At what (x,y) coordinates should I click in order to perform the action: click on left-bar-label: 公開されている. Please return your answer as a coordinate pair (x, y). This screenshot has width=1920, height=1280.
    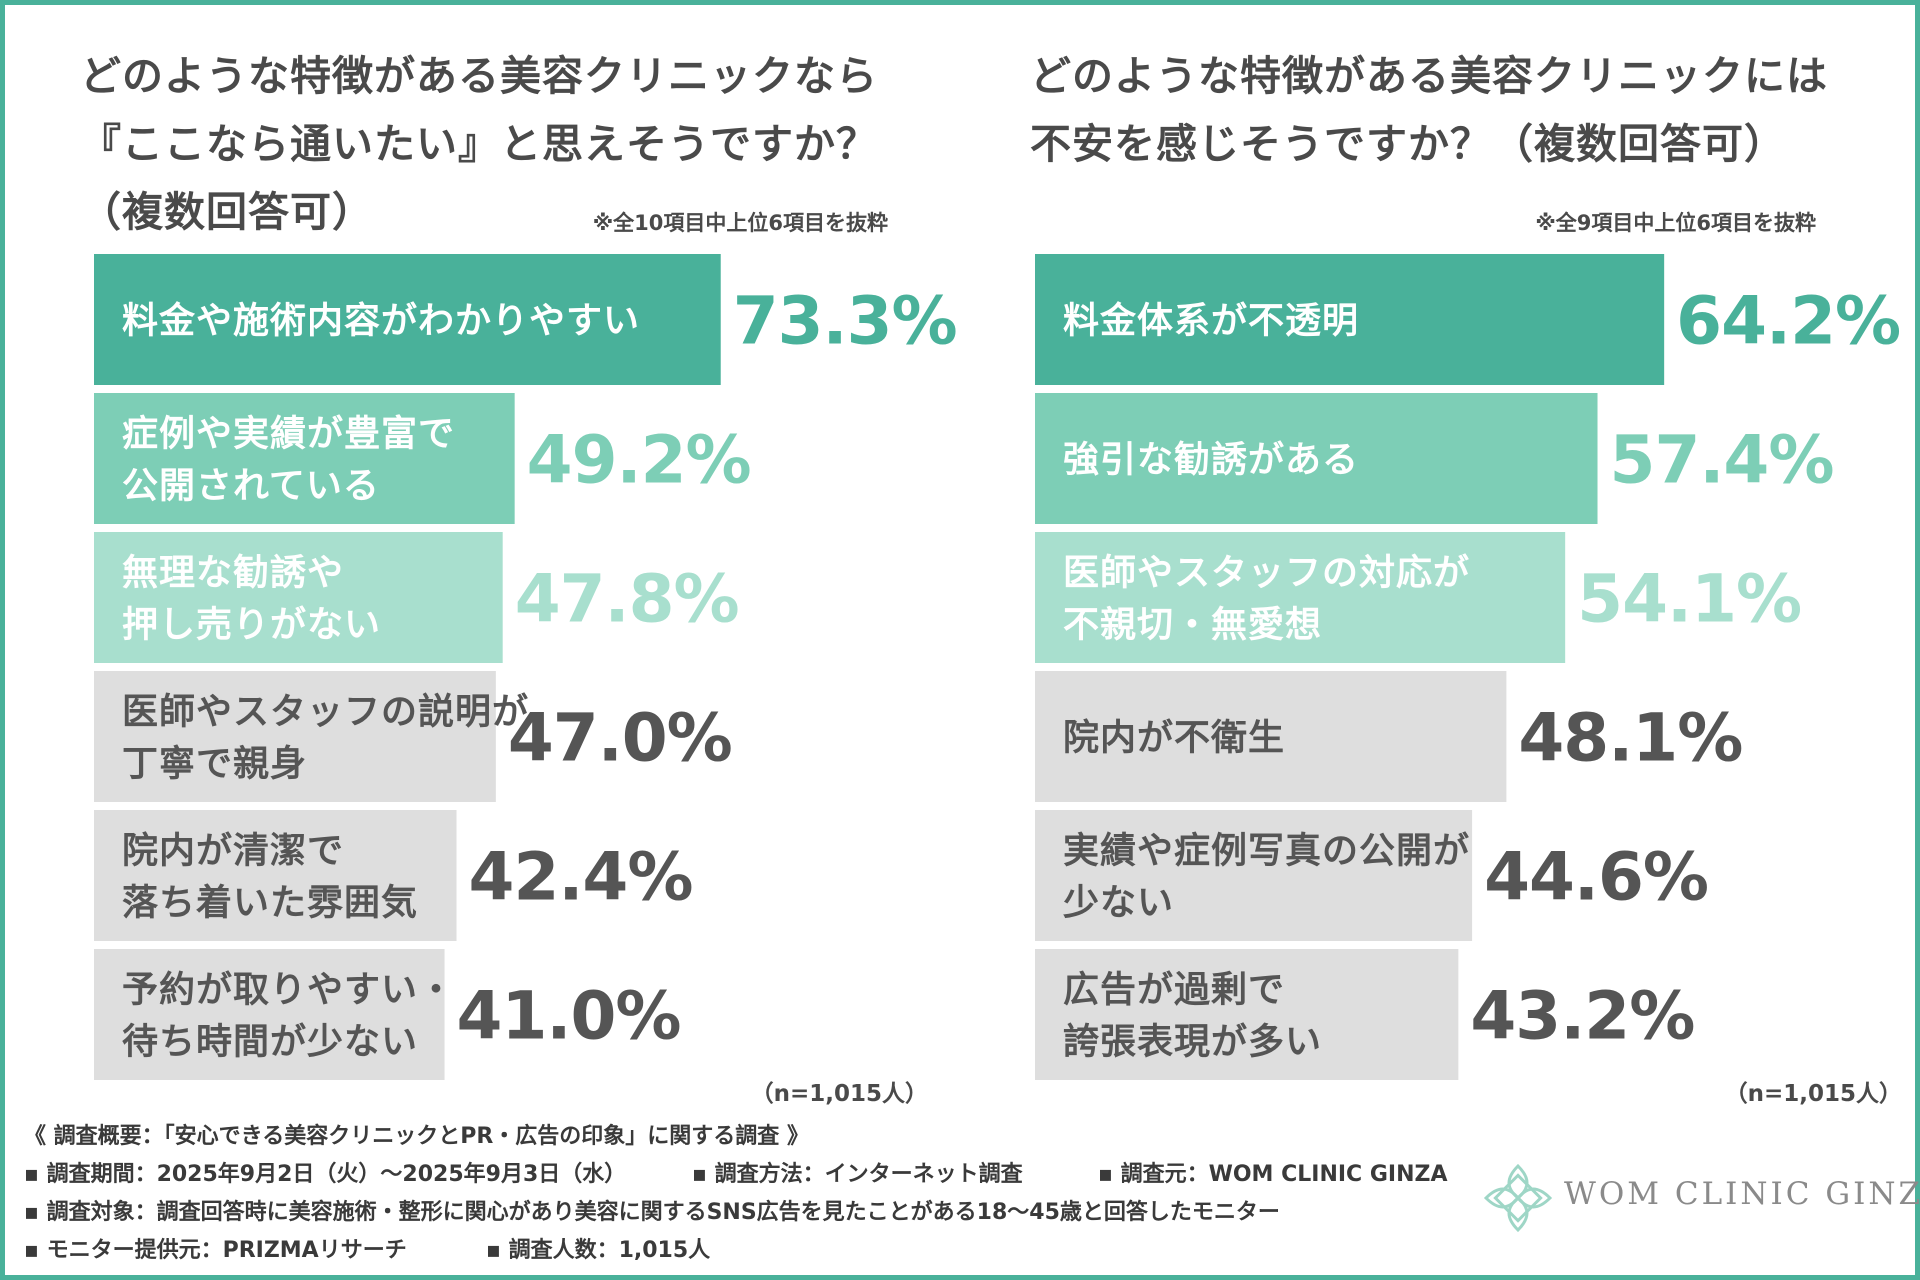
    Looking at the image, I should click on (251, 486).